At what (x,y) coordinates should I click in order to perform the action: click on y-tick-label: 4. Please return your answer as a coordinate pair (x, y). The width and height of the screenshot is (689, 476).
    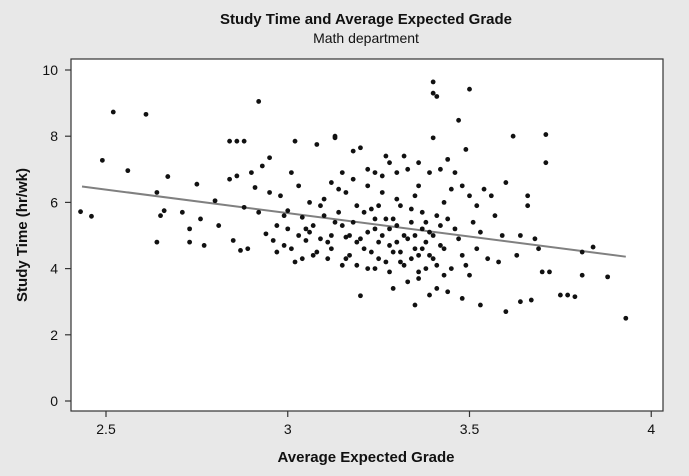
    Looking at the image, I should click on (54, 269).